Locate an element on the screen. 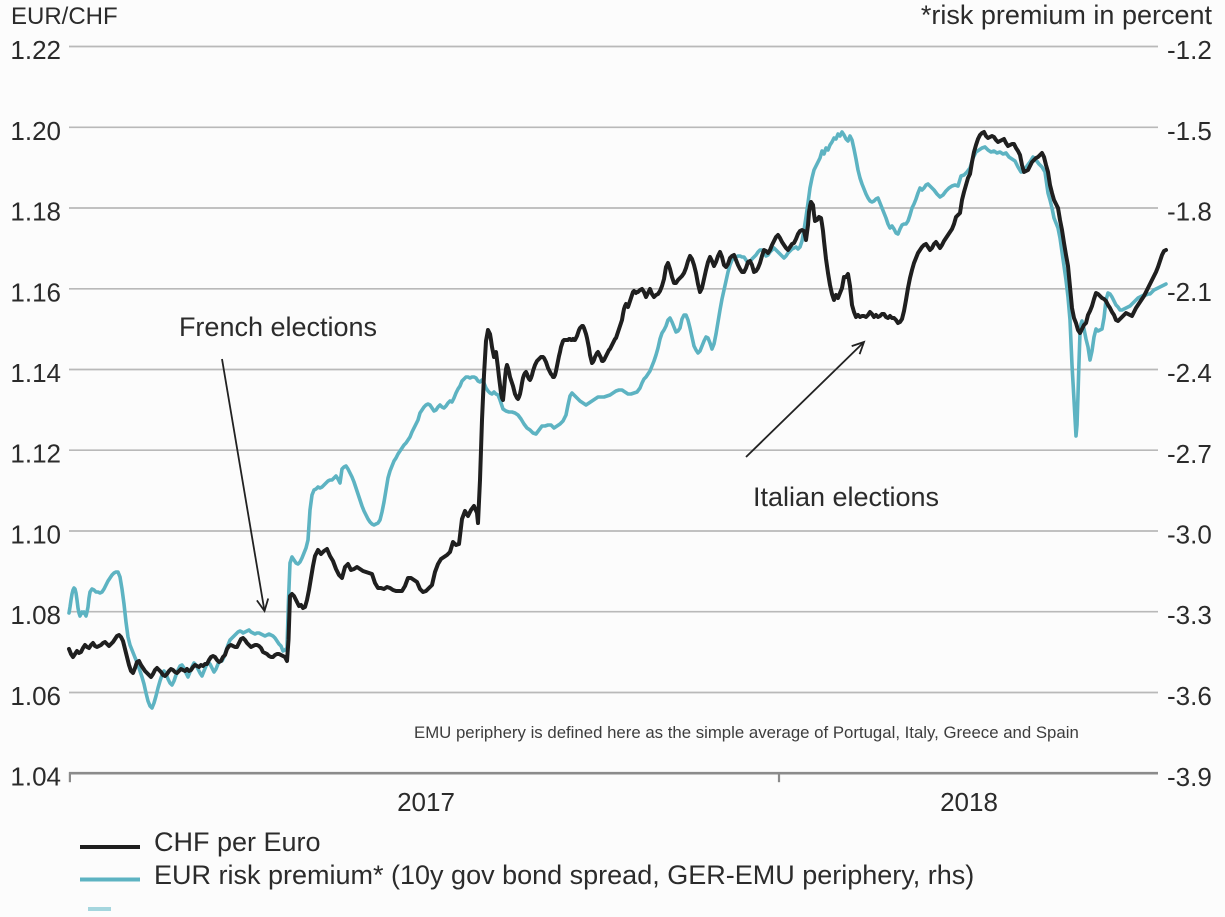 This screenshot has width=1225, height=917. svg-text: 1.12 is located at coordinates (35, 454).